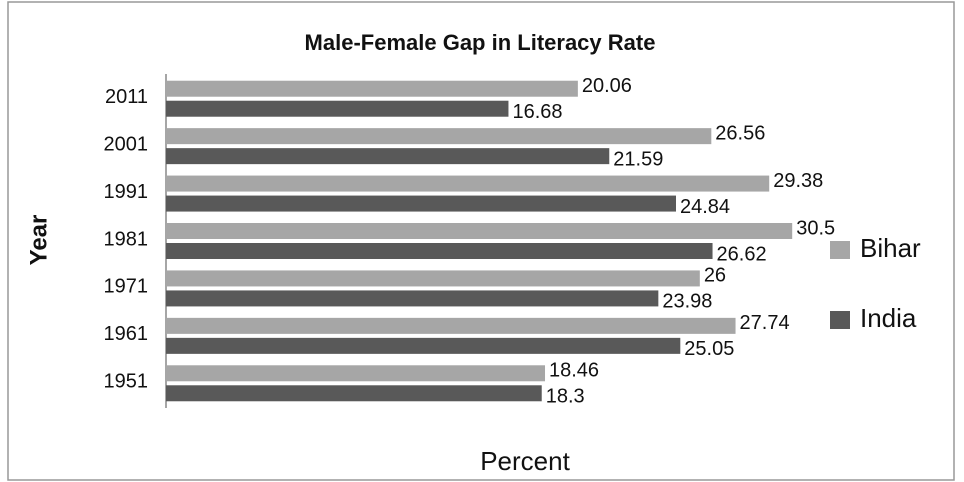 The image size is (964, 482). What do you see at coordinates (537, 112) in the screenshot?
I see `data-label: 16.68` at bounding box center [537, 112].